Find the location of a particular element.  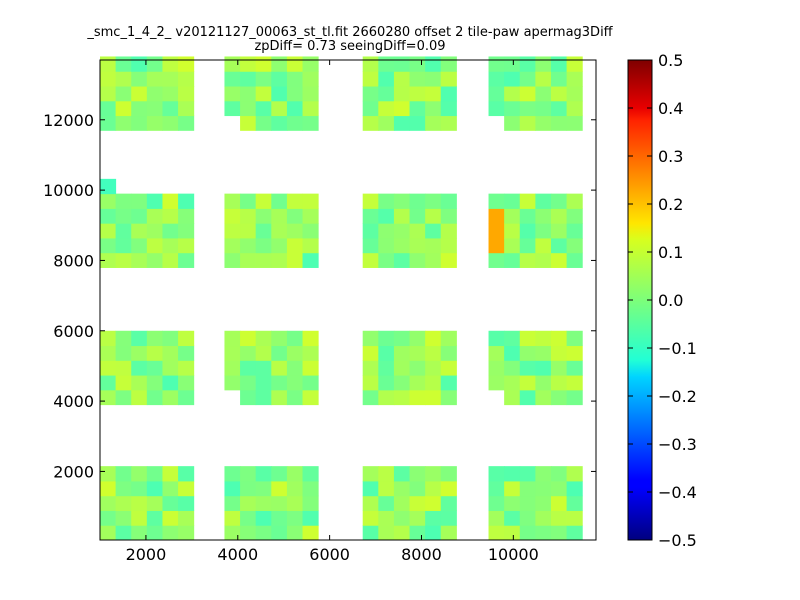

x-tick-label: 6000 is located at coordinates (329, 554).